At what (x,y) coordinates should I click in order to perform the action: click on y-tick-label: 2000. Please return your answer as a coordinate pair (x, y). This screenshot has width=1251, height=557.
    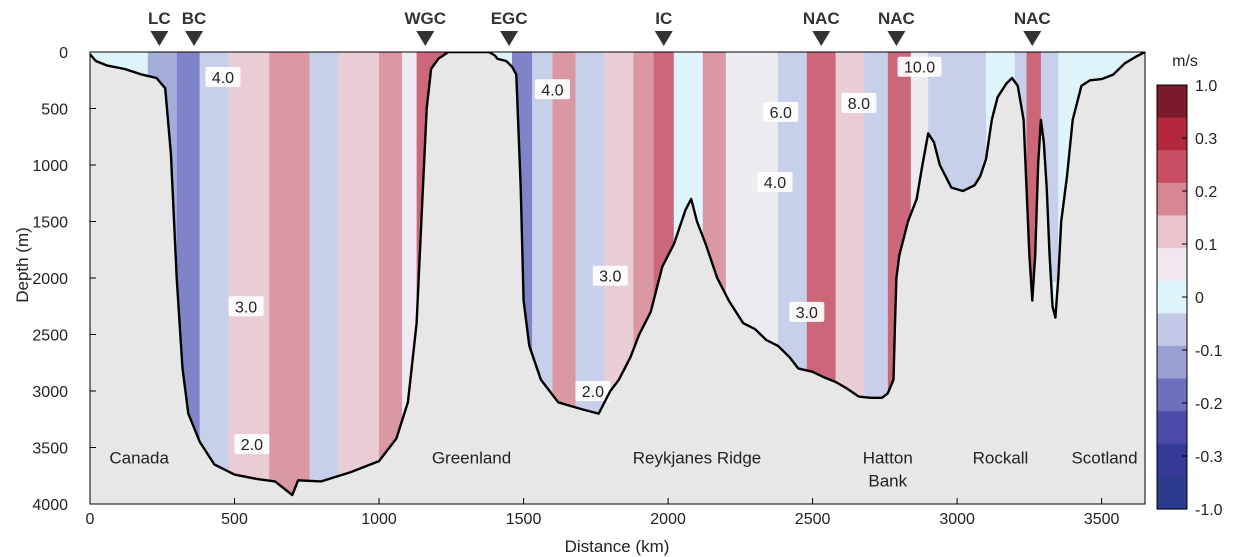
    Looking at the image, I should click on (50, 279).